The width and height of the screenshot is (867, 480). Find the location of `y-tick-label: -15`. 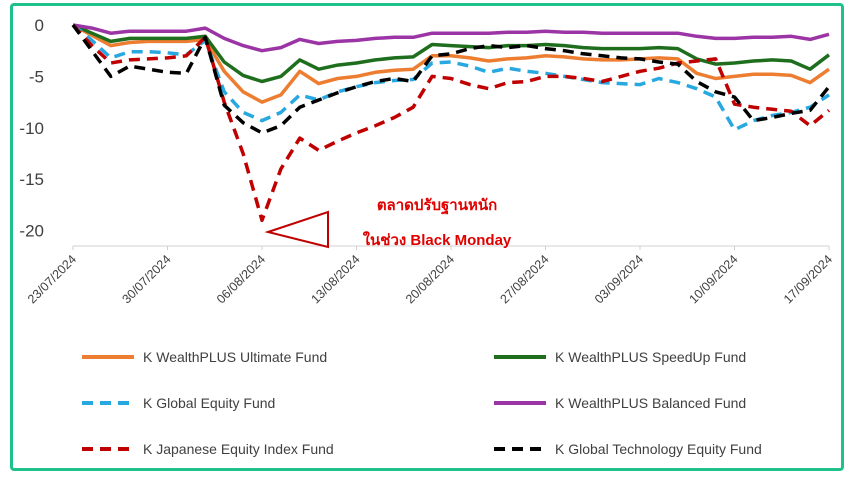

y-tick-label: -15 is located at coordinates (31, 179).